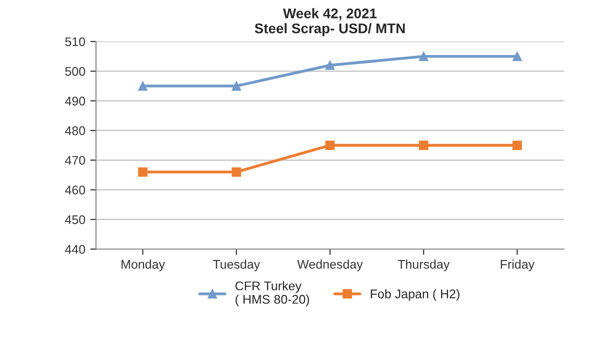 This screenshot has width=600, height=346. Describe the element at coordinates (415, 295) in the screenshot. I see `legend-label: Fob Japan ( H2)` at that location.